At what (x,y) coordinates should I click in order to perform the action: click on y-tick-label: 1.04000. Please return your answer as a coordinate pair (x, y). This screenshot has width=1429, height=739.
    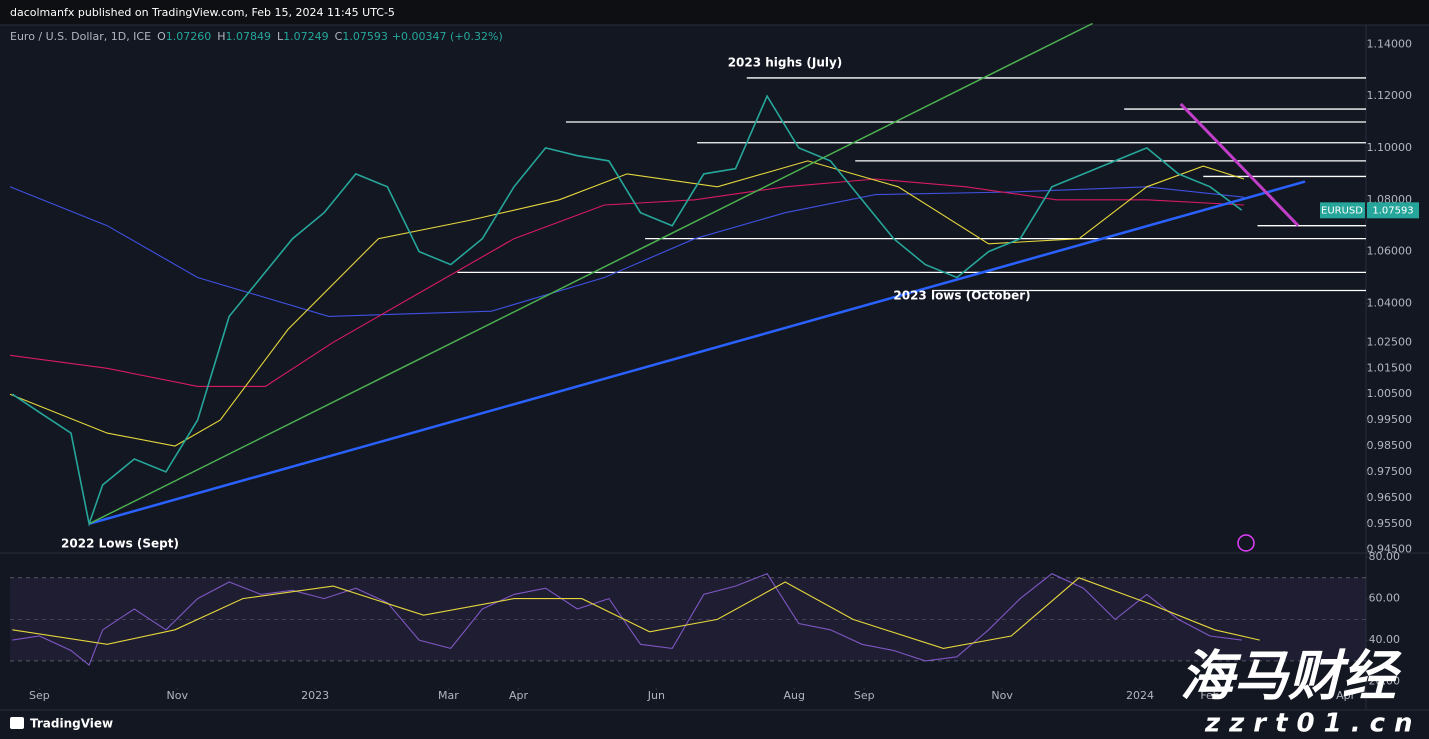
    Looking at the image, I should click on (1390, 302).